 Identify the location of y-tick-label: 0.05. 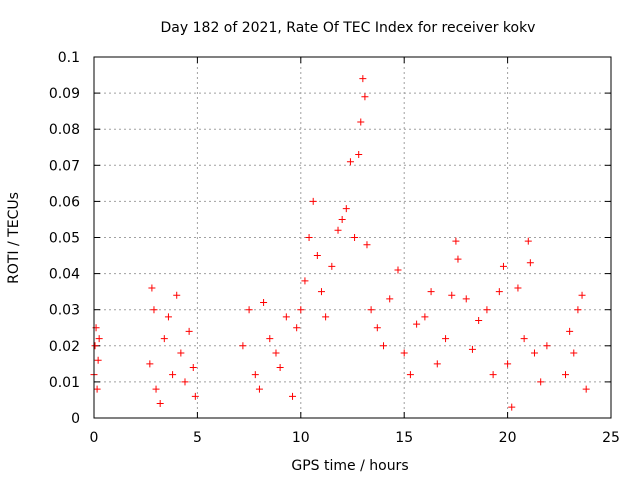
(64, 239).